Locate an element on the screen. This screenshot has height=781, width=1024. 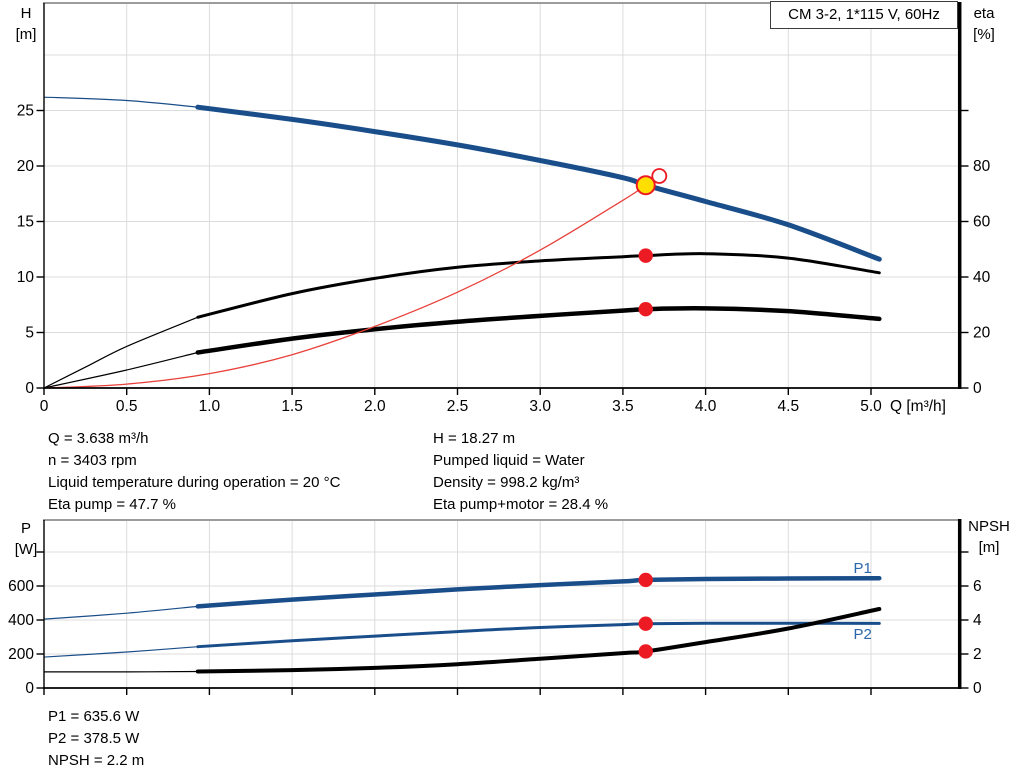
svg-text: 200 is located at coordinates (21, 654).